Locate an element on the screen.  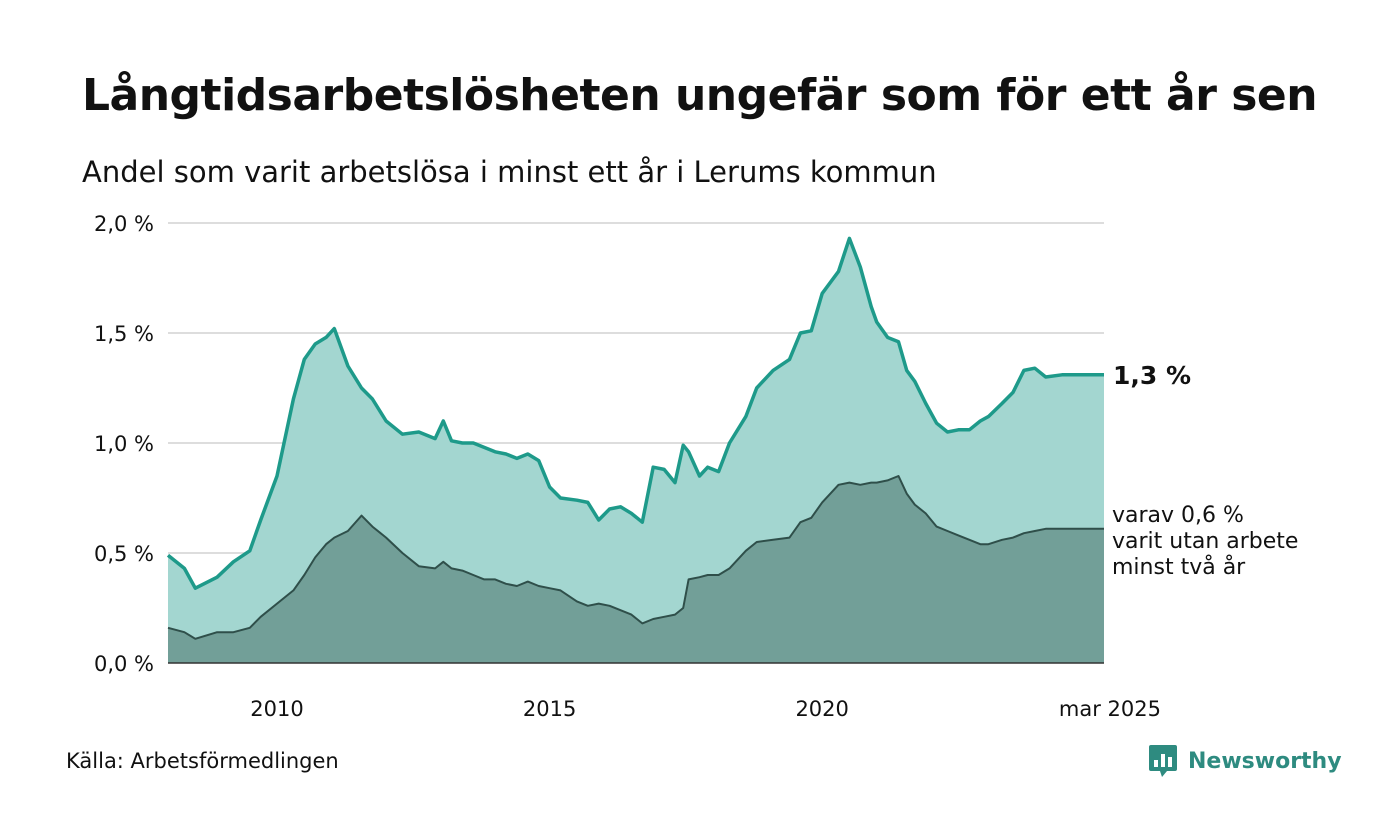
y-tick-label: 1,5 % is located at coordinates (124, 334).